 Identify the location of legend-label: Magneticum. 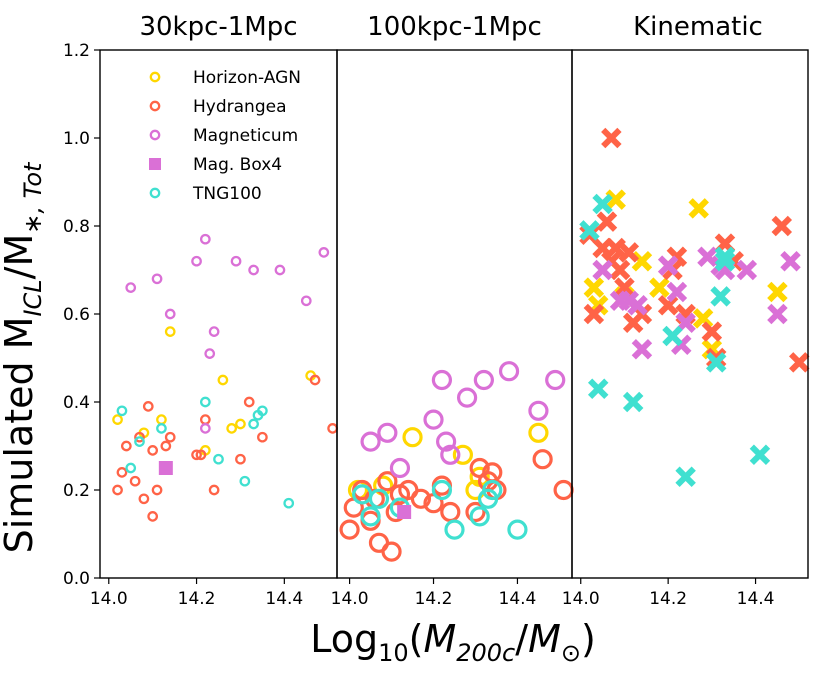
(245, 136).